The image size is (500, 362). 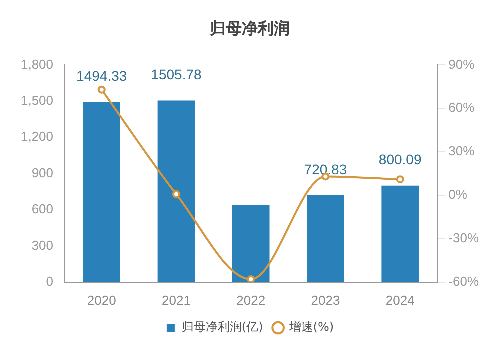 I want to click on y-tick-label: 900, so click(x=43, y=172).